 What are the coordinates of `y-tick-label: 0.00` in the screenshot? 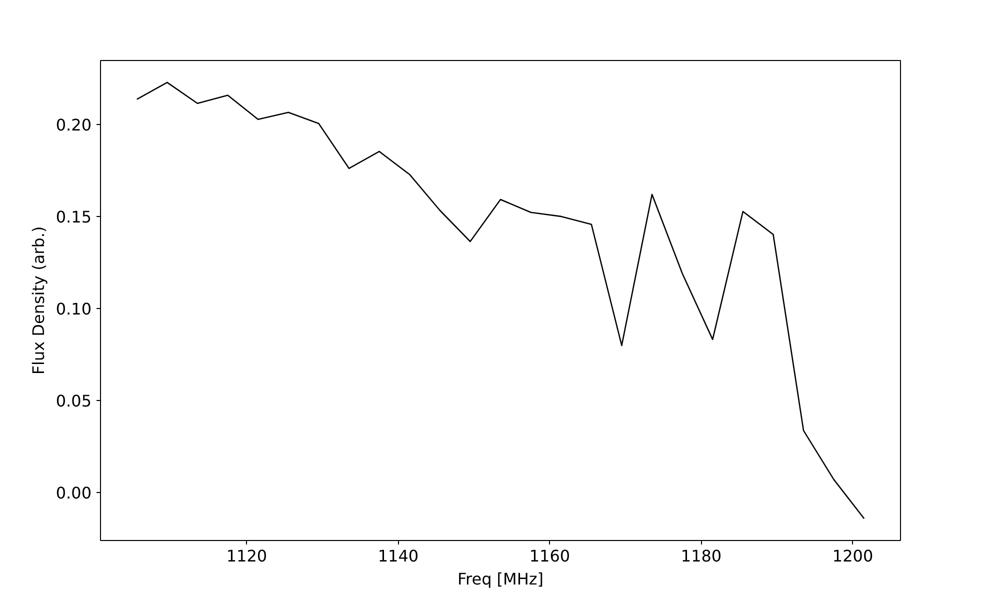 It's located at (74, 493).